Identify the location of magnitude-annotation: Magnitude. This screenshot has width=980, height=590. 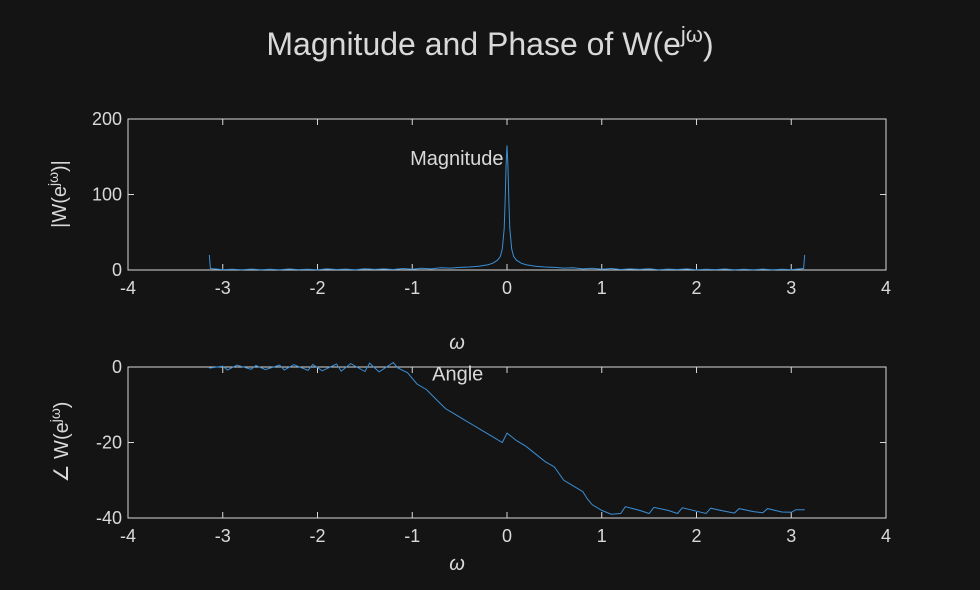
(456, 159).